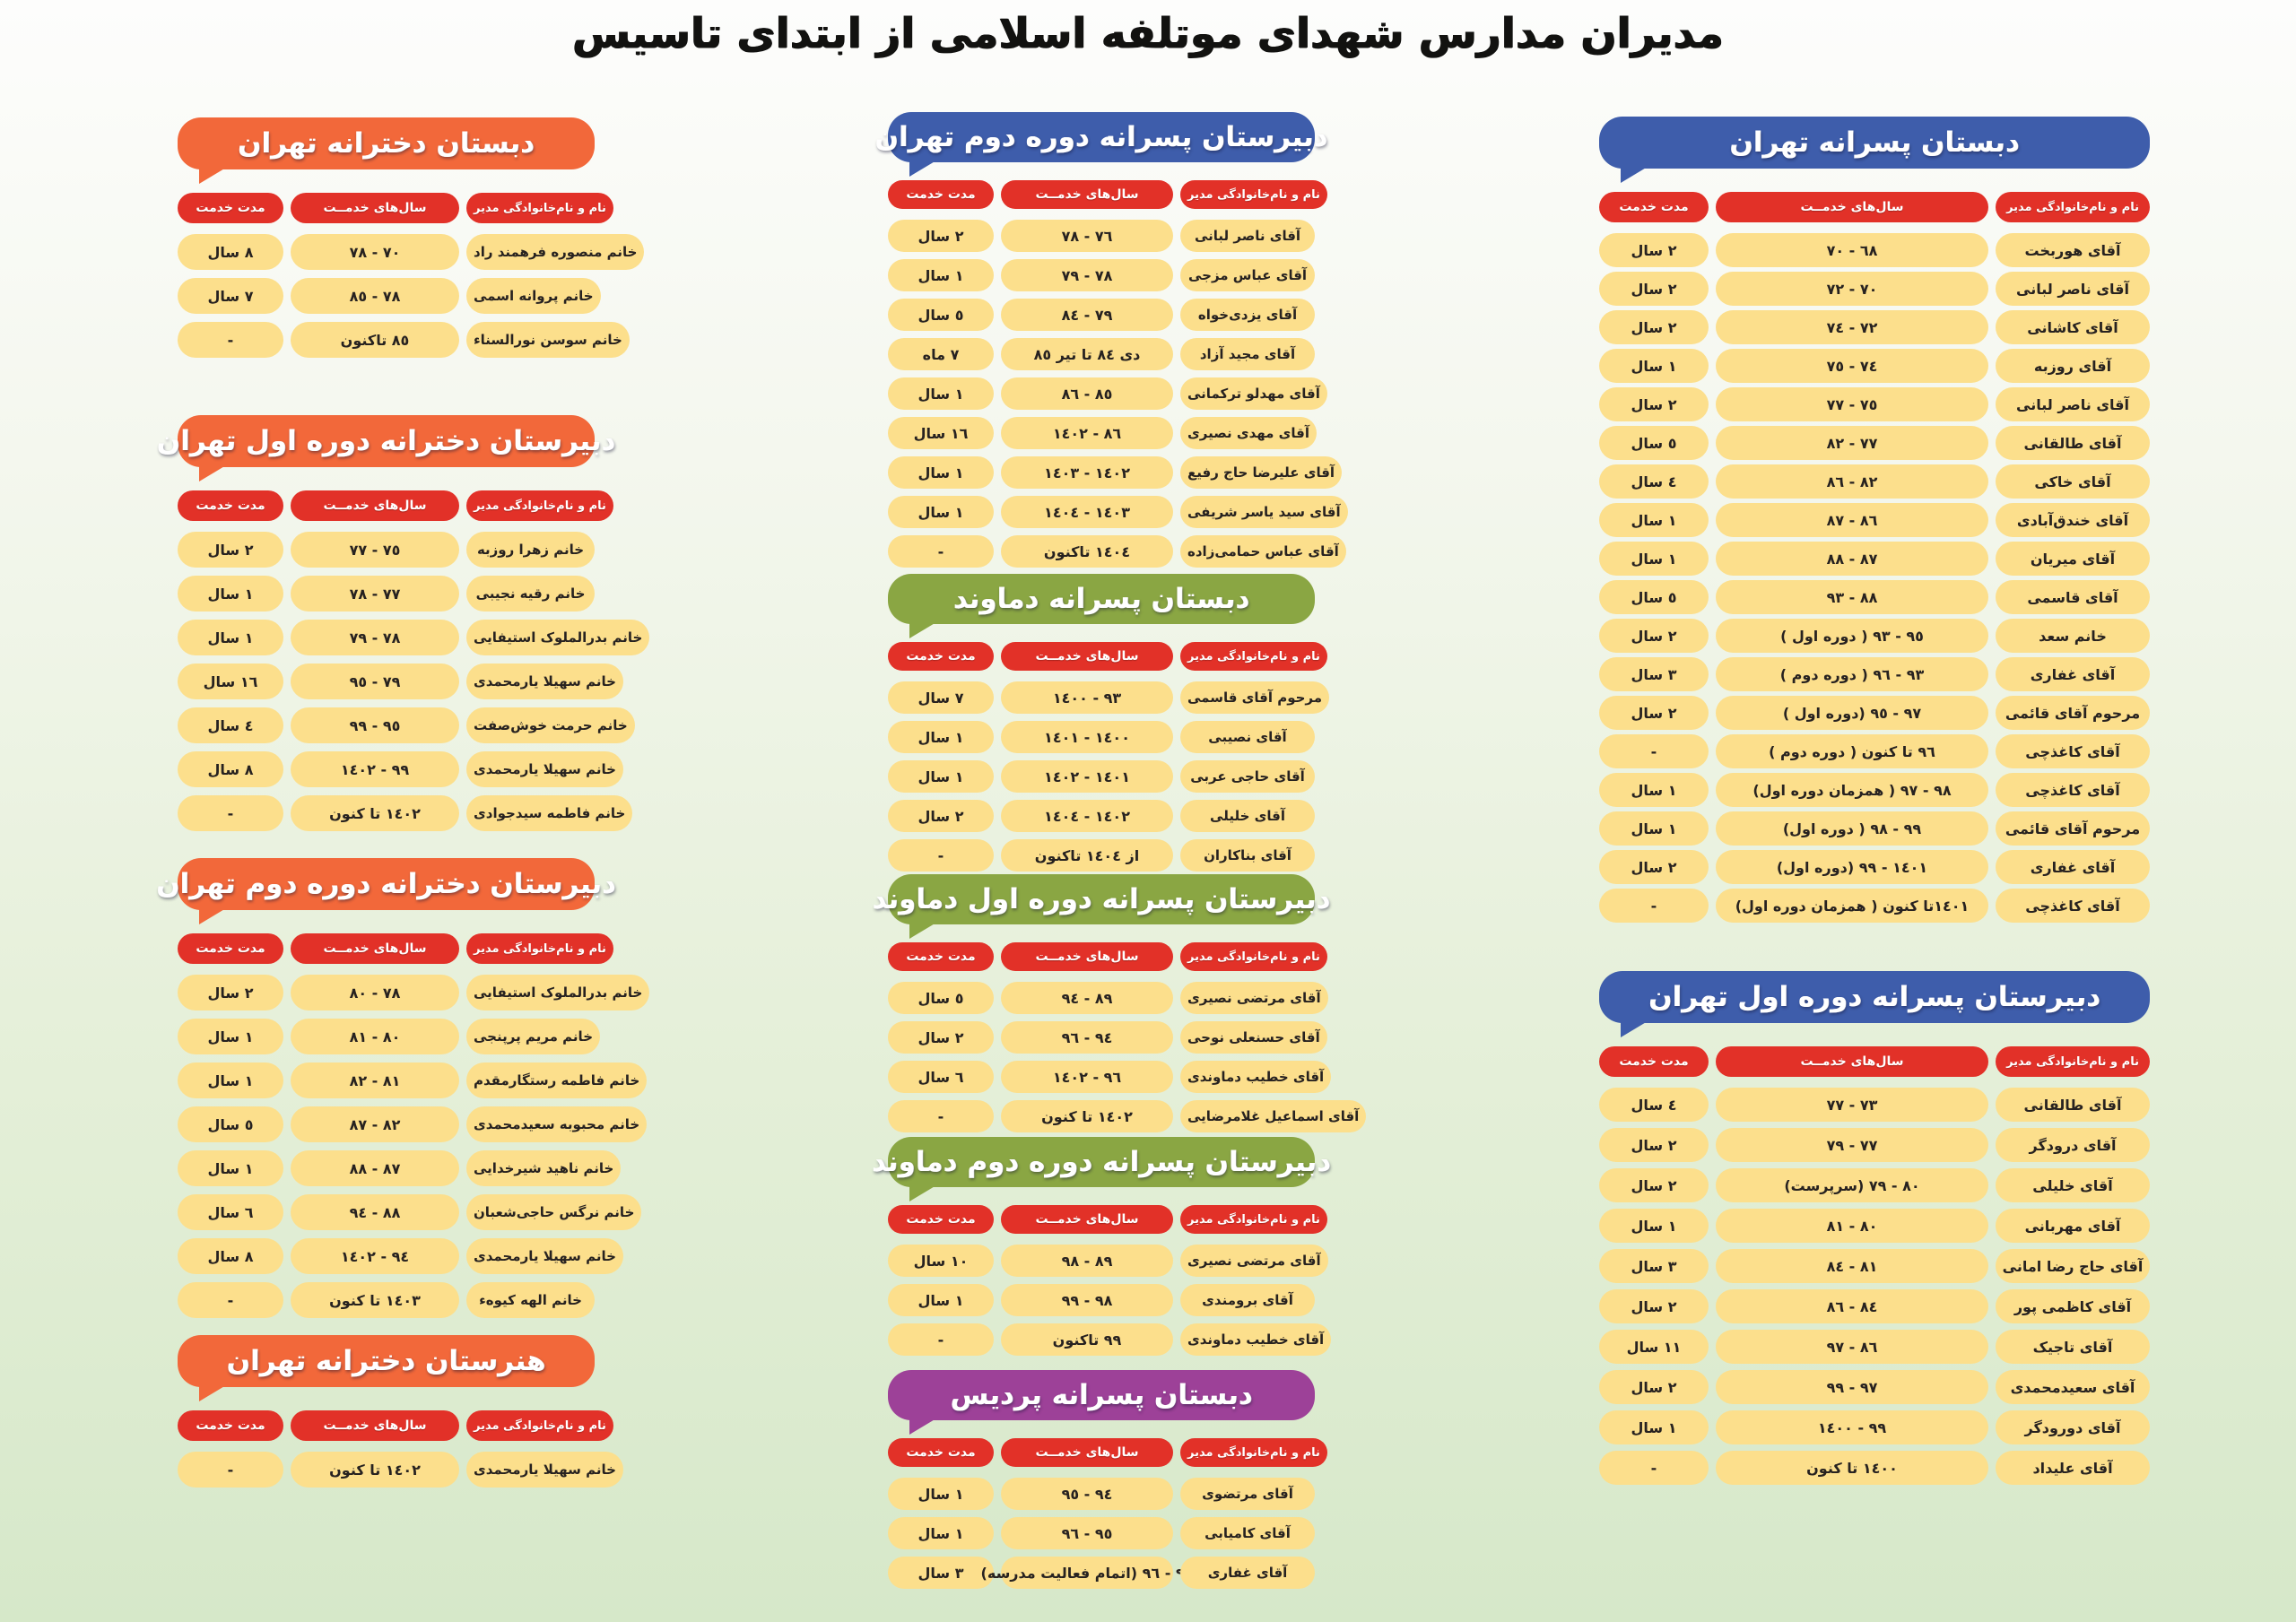  What do you see at coordinates (1852, 1306) in the screenshot?
I see `service-years-cell: ٨٤ - ٨٦` at bounding box center [1852, 1306].